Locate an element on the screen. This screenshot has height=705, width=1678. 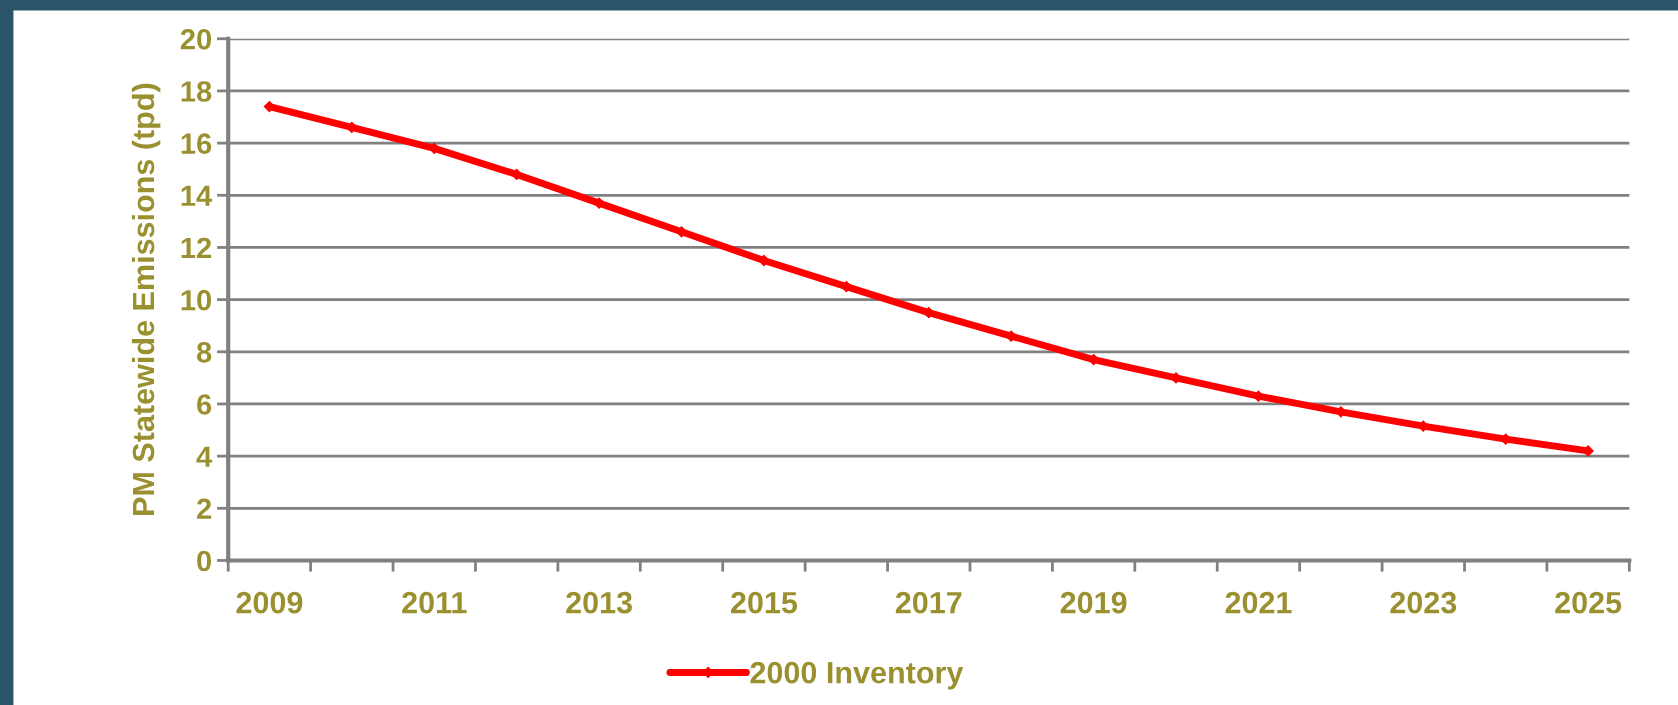
x-tick-label: 2025 is located at coordinates (1588, 602).